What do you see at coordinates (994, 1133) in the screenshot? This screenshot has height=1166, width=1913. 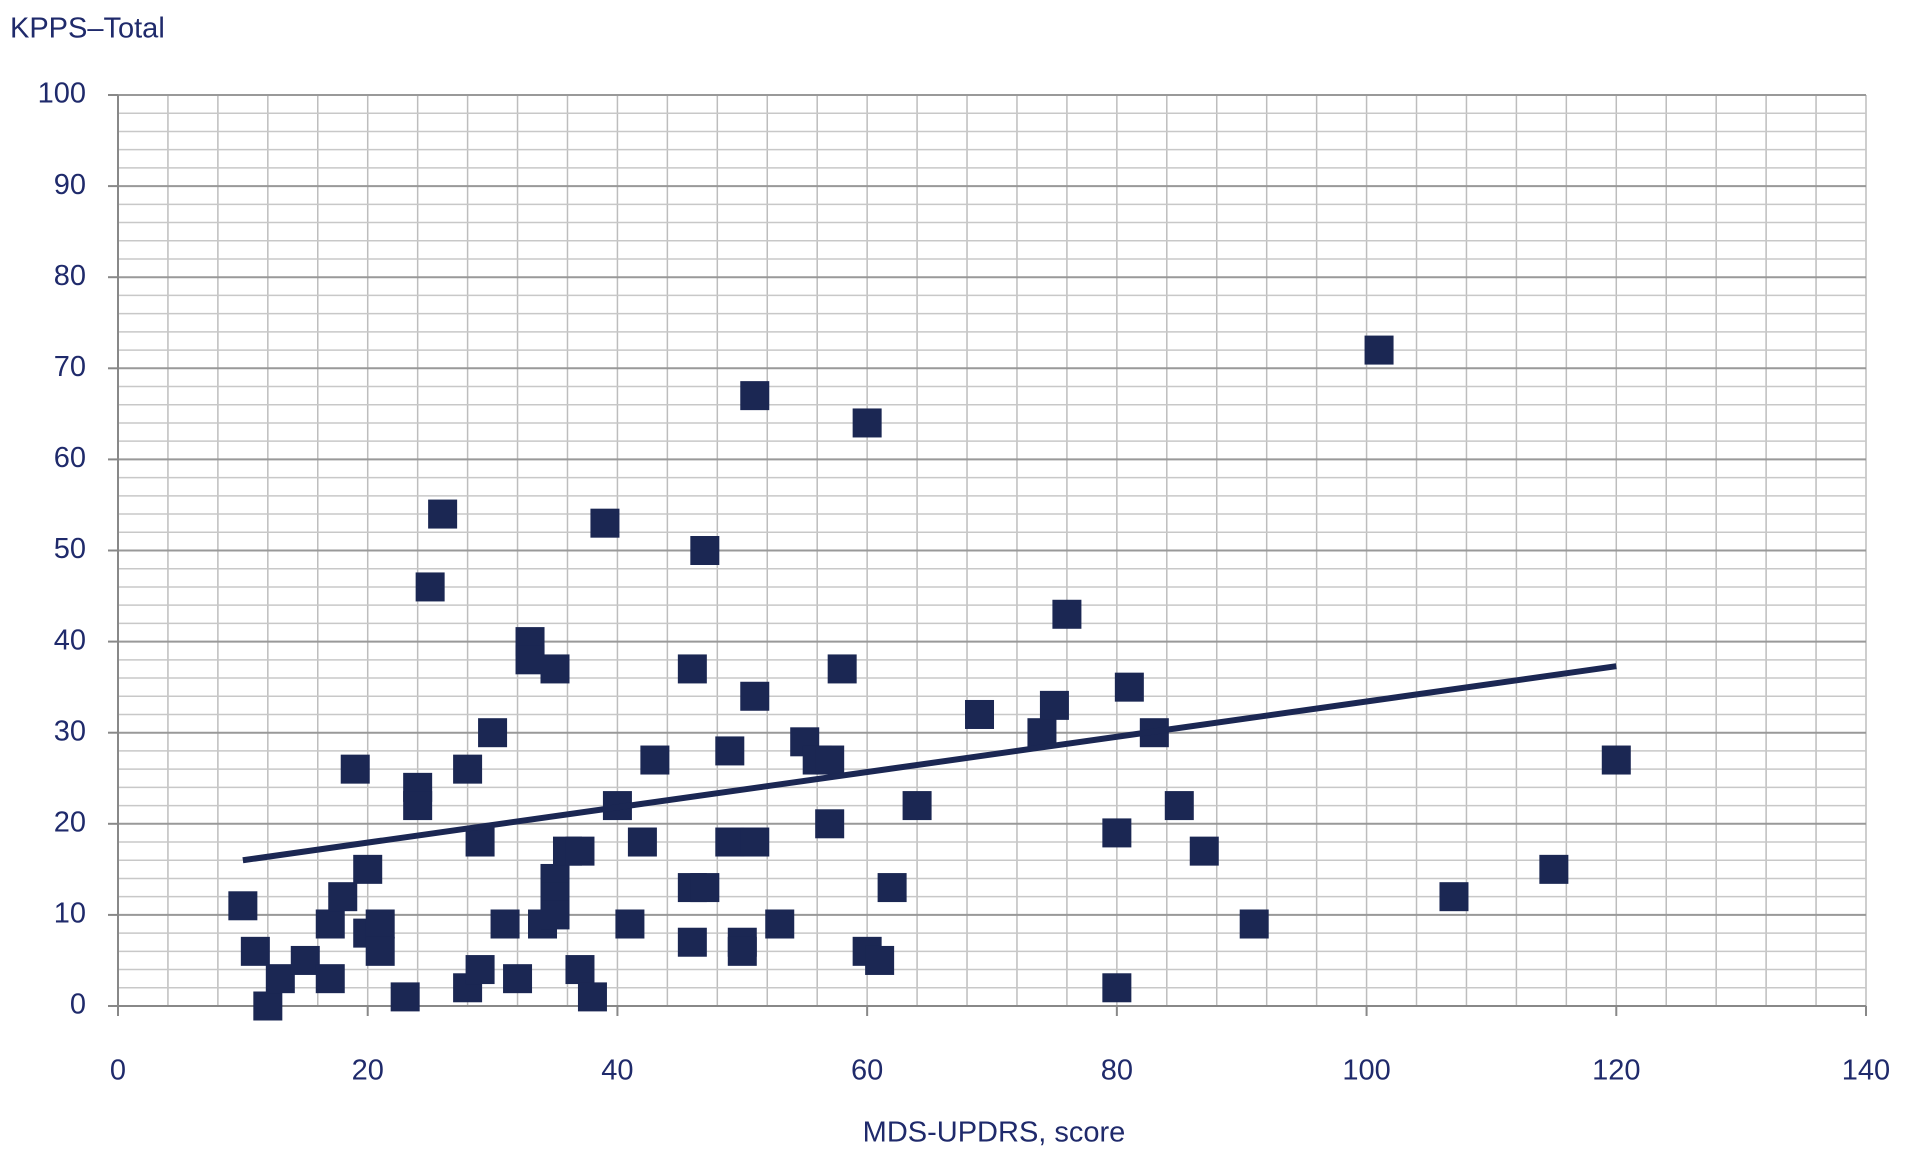 I see `x-axis-title: MDS-UPDRS, score` at bounding box center [994, 1133].